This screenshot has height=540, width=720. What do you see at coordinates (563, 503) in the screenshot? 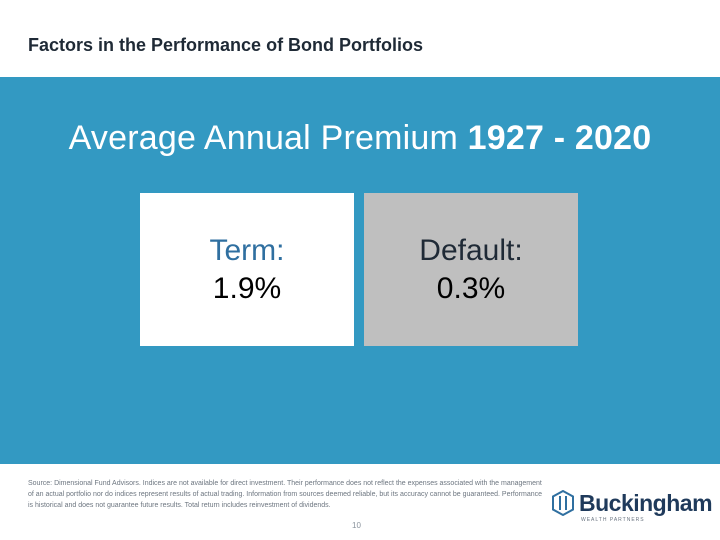
I see `buckingham-logo-icon` at bounding box center [563, 503].